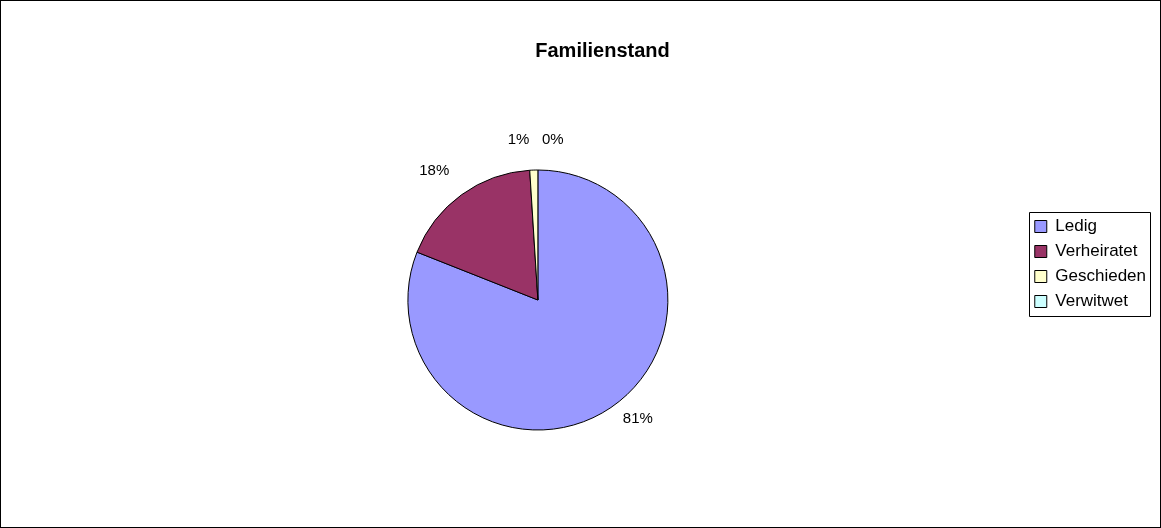 The height and width of the screenshot is (528, 1161). What do you see at coordinates (552, 139) in the screenshot?
I see `text: 0%` at bounding box center [552, 139].